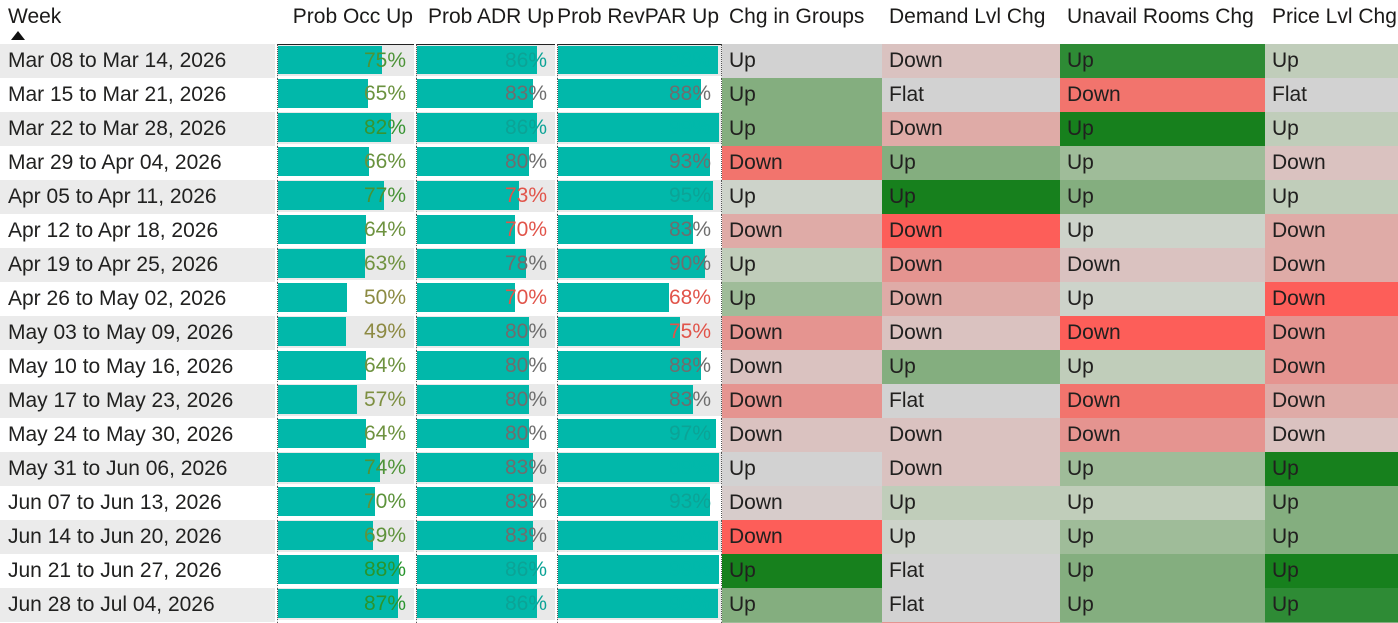 The height and width of the screenshot is (623, 1398). Describe the element at coordinates (352, 16) in the screenshot. I see `column-header-prob-occ-up: Prob Occ Up` at that location.